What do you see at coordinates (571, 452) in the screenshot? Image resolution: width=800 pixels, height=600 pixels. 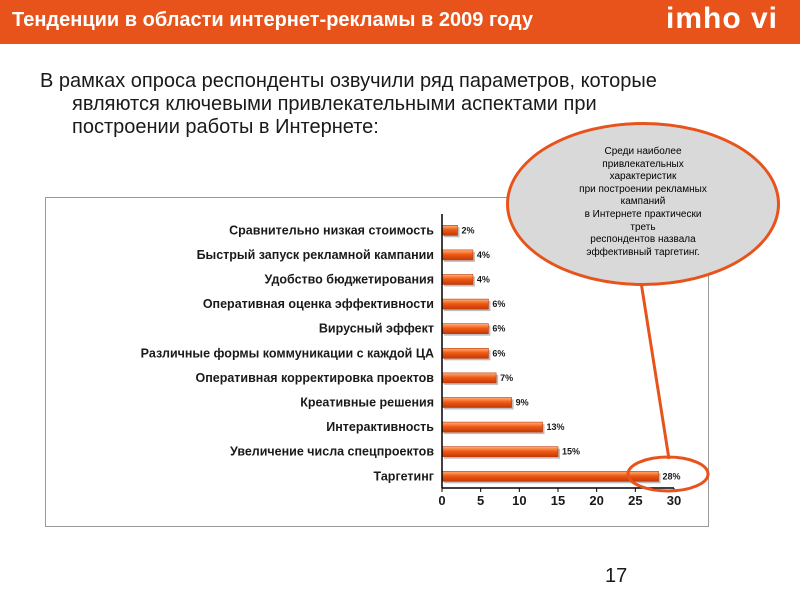 I see `data-label: 15%` at bounding box center [571, 452].